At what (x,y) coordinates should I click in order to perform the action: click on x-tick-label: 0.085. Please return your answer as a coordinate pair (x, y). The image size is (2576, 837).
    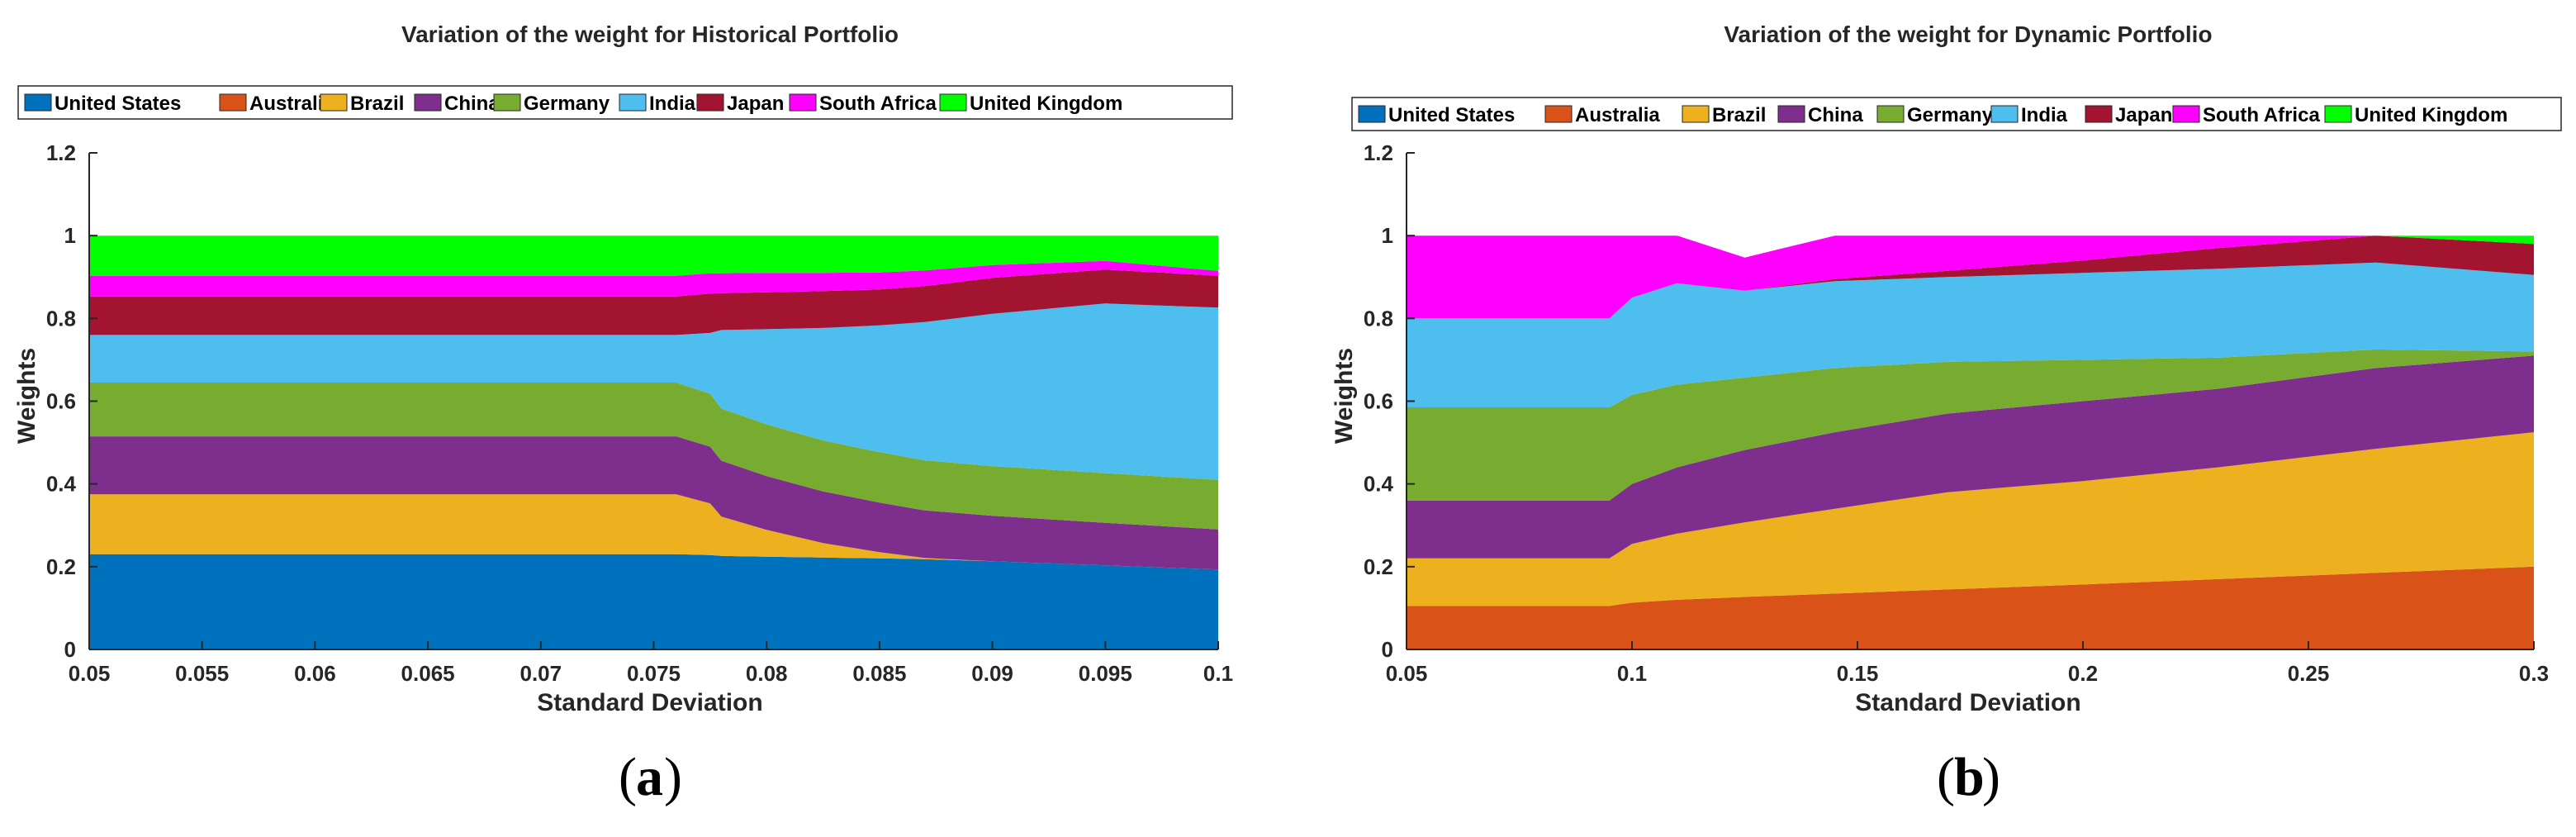
    Looking at the image, I should click on (879, 673).